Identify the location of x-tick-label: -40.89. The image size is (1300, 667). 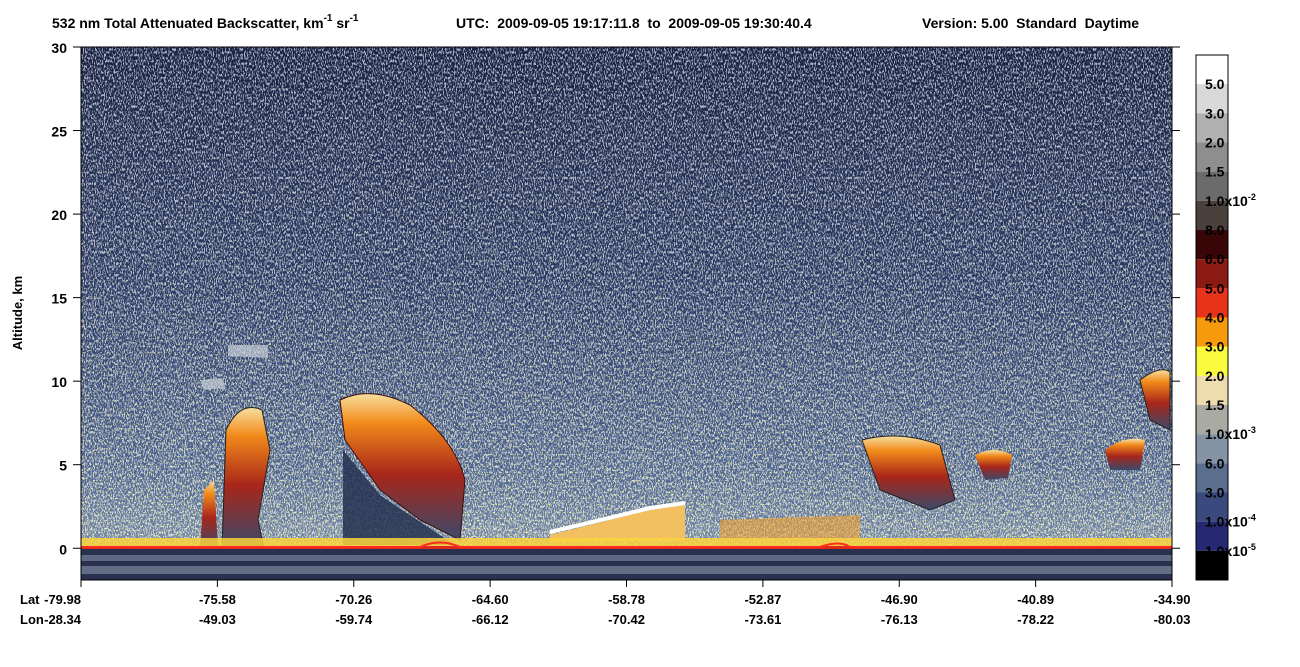
(1035, 599).